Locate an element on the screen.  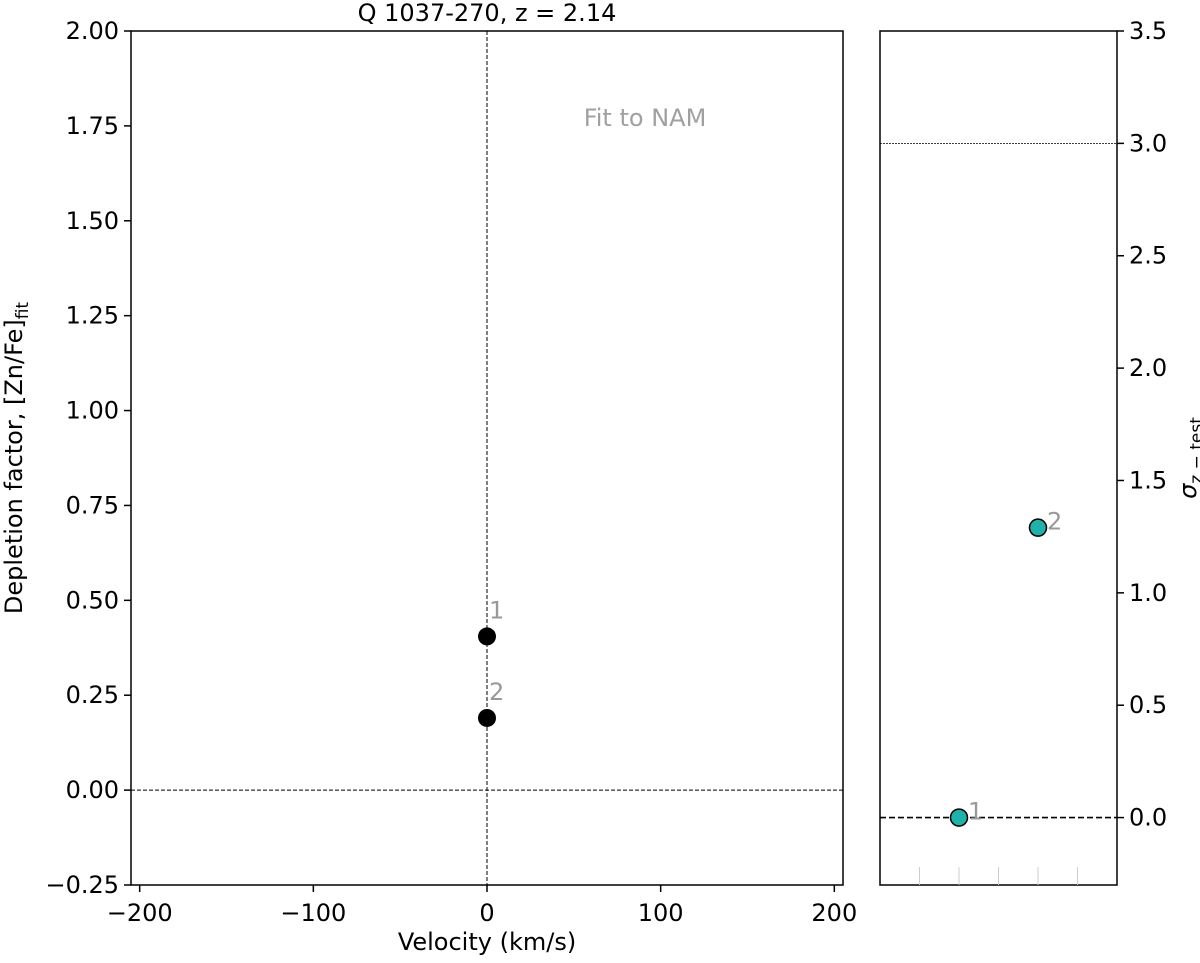
x-tick-label: −200 is located at coordinates (140, 913).